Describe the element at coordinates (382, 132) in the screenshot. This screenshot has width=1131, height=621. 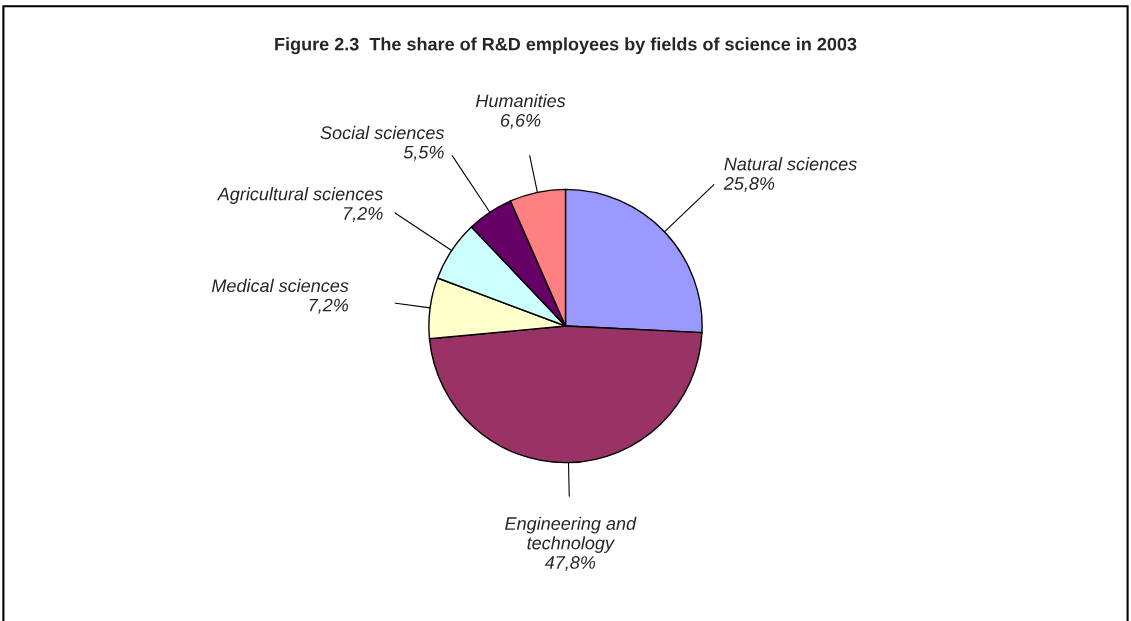
I see `slice-label: Social sciences` at that location.